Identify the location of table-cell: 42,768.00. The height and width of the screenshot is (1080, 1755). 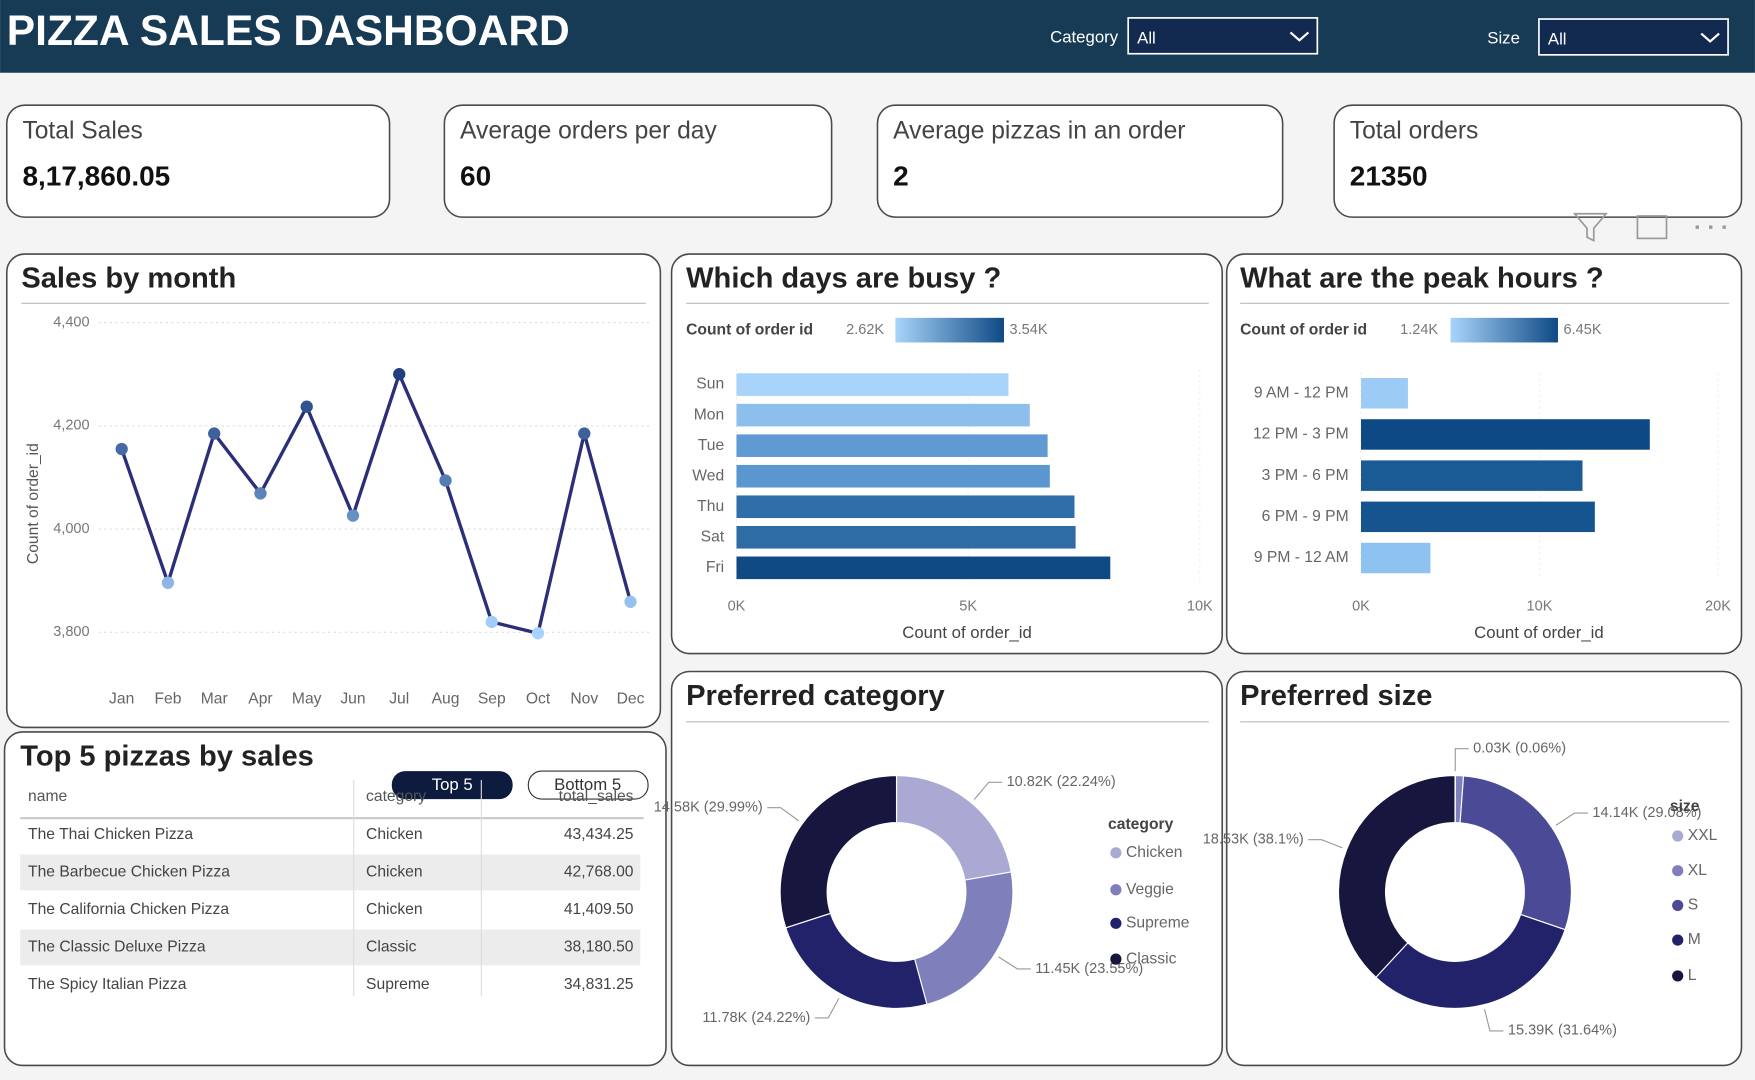
(599, 872).